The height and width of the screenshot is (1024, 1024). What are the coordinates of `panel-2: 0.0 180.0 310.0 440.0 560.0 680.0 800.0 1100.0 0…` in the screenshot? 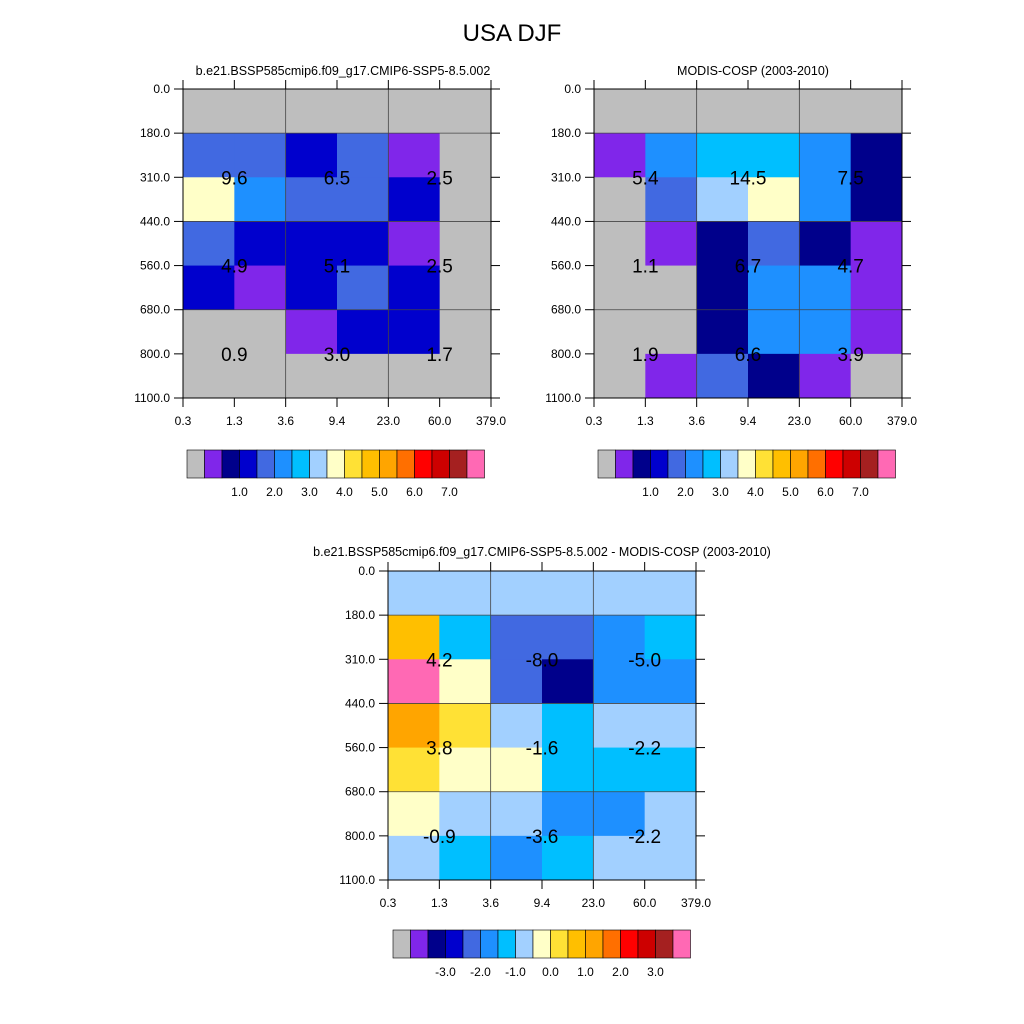 It's located at (731, 289).